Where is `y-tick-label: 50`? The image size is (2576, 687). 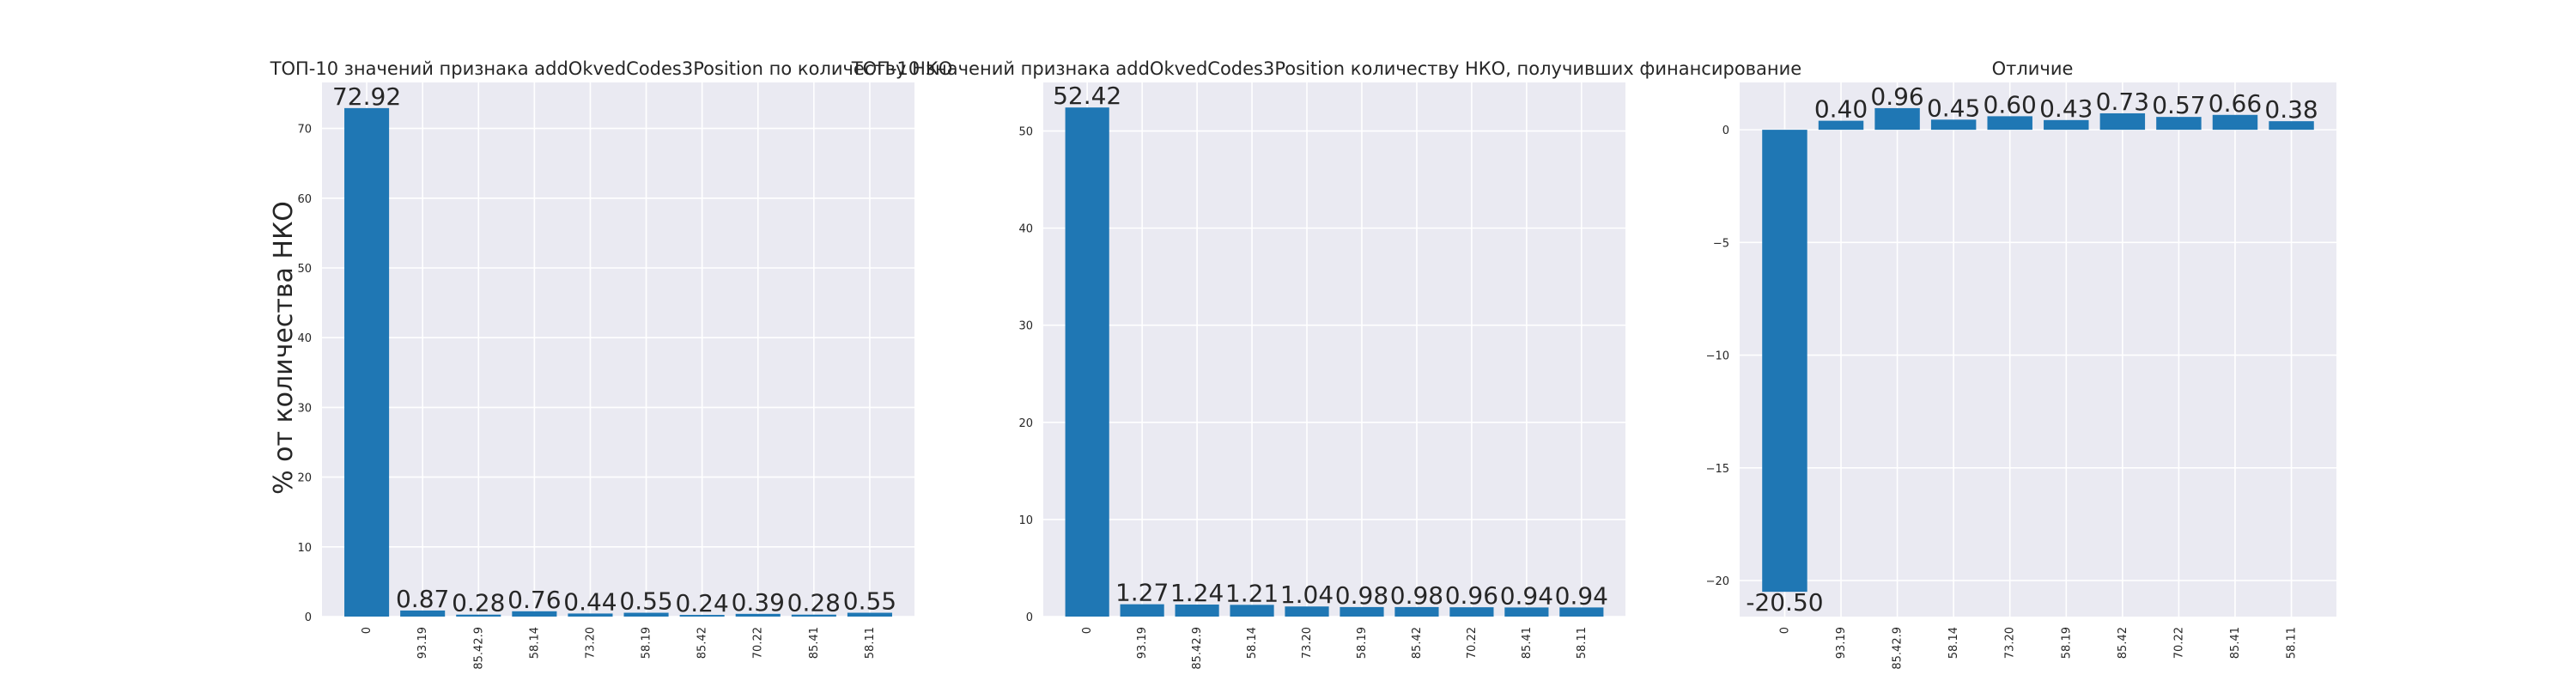 y-tick-label: 50 is located at coordinates (1025, 132).